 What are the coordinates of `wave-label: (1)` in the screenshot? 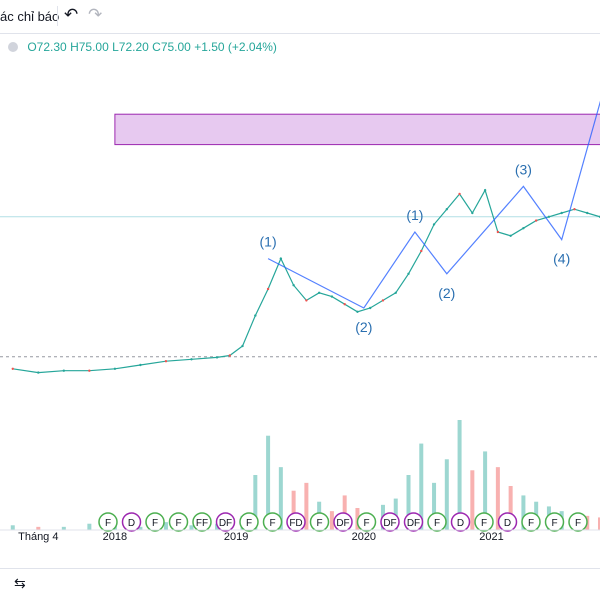 It's located at (414, 215).